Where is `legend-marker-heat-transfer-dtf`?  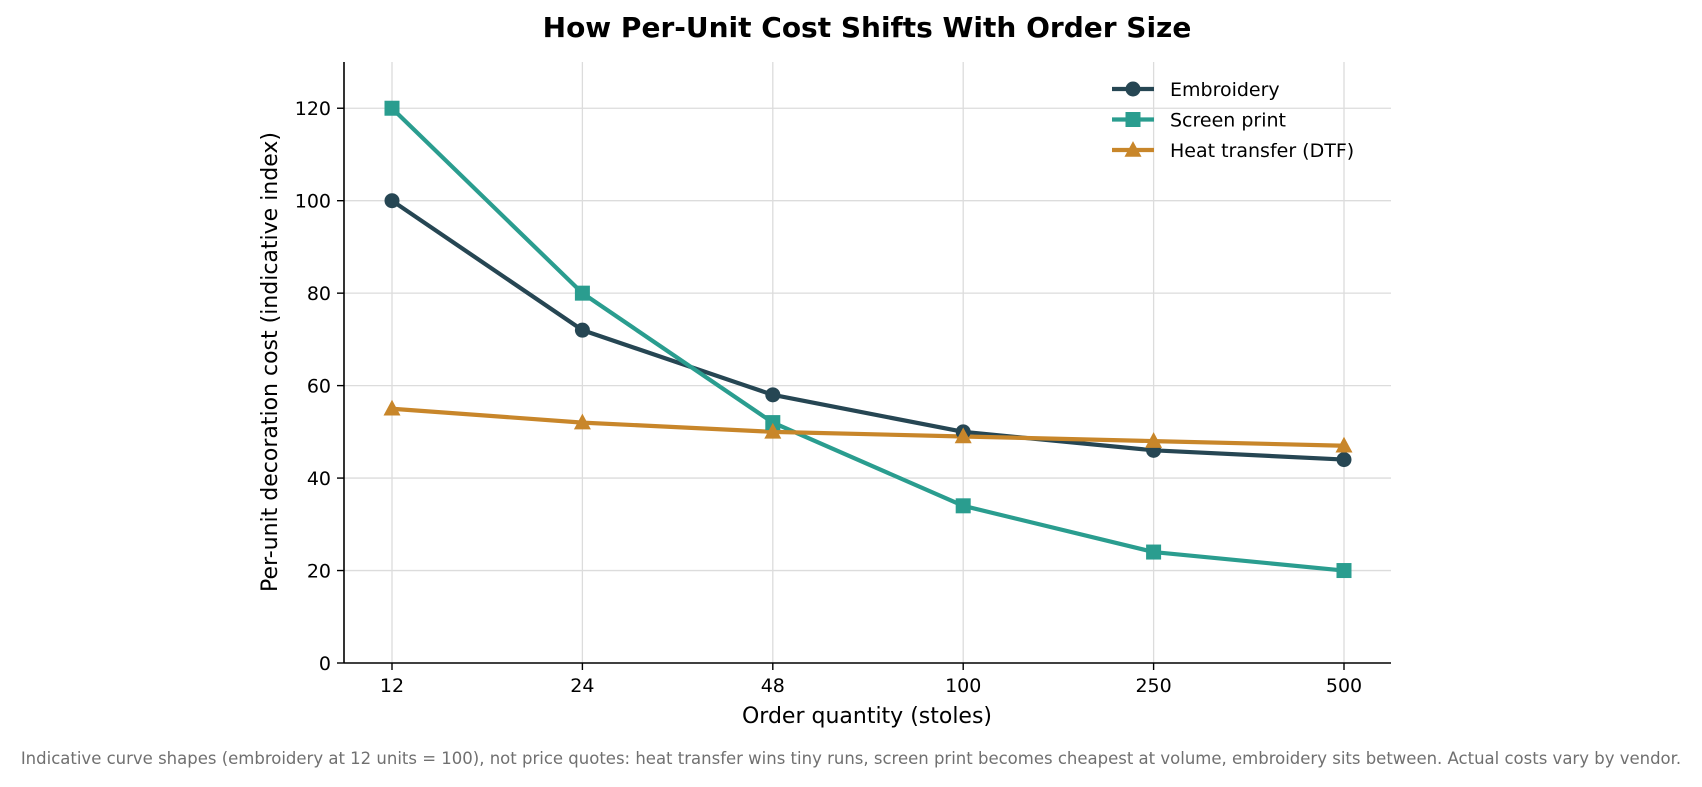 legend-marker-heat-transfer-dtf is located at coordinates (1133, 149).